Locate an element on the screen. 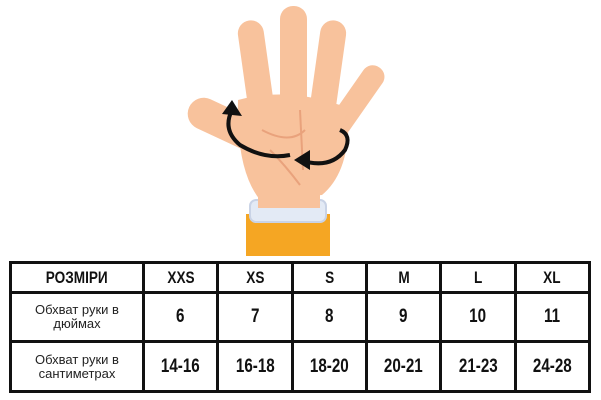 The width and height of the screenshot is (601, 400). table-cell: 16-18 is located at coordinates (255, 366).